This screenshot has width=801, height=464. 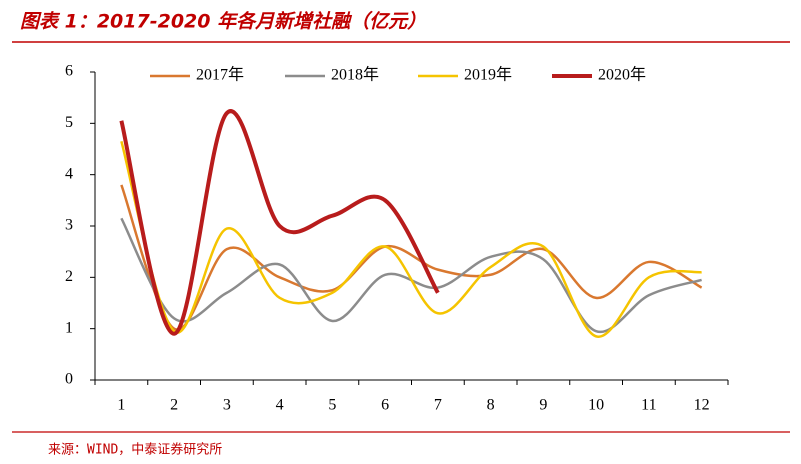 I want to click on x-tick-label: 4, so click(x=280, y=405).